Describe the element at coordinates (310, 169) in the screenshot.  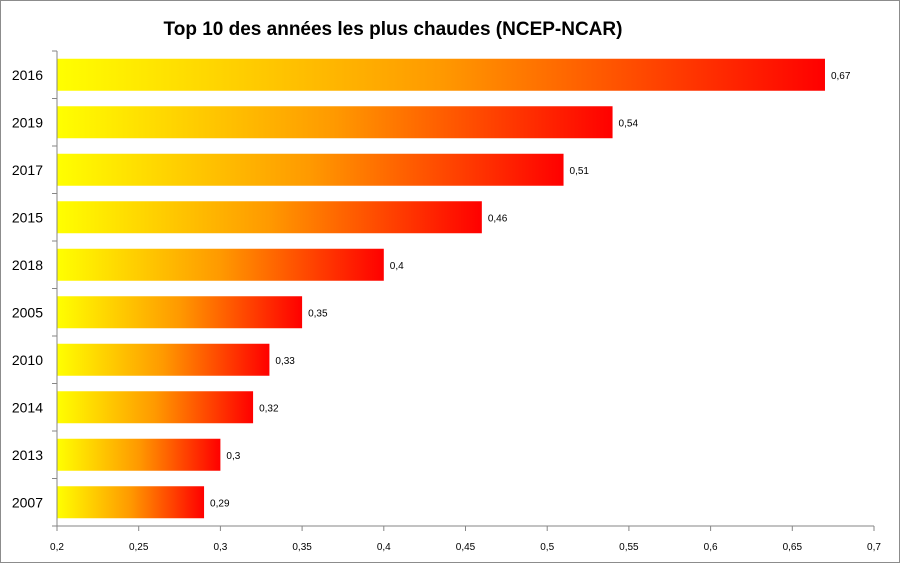
I see `bar-2017` at that location.